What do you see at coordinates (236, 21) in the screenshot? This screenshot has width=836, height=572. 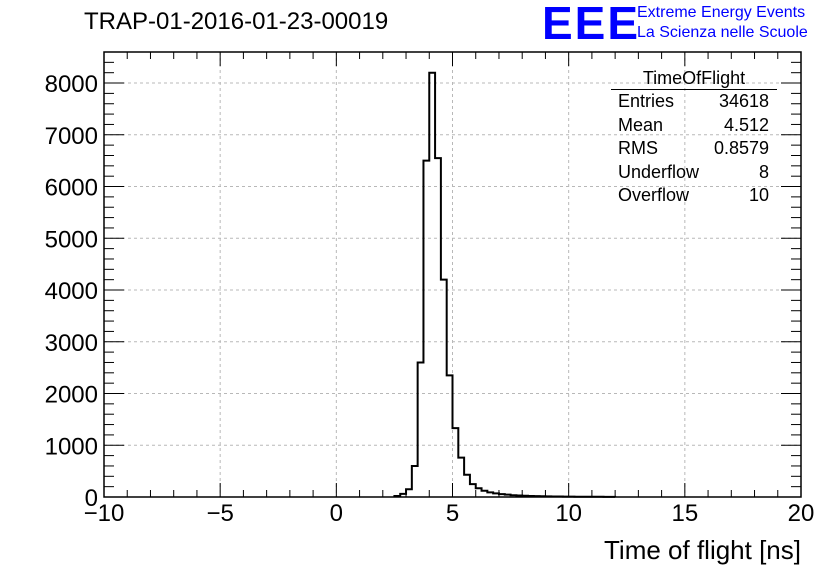 I see `run-title: TRAP-01-2016-01-23-00019` at bounding box center [236, 21].